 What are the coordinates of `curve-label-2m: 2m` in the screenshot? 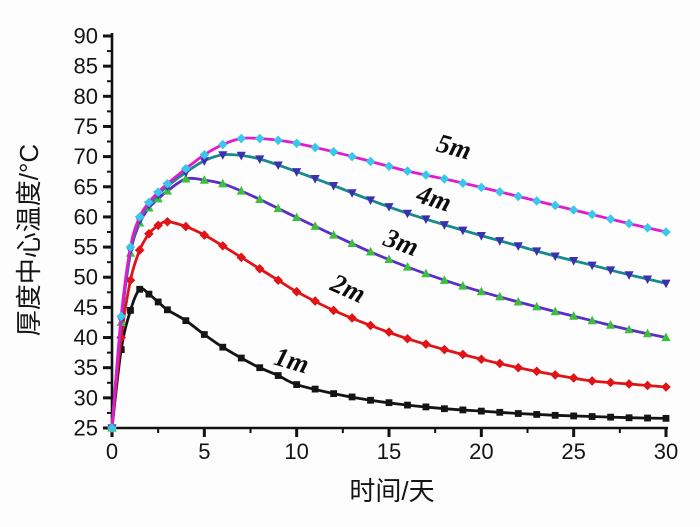 It's located at (348, 288).